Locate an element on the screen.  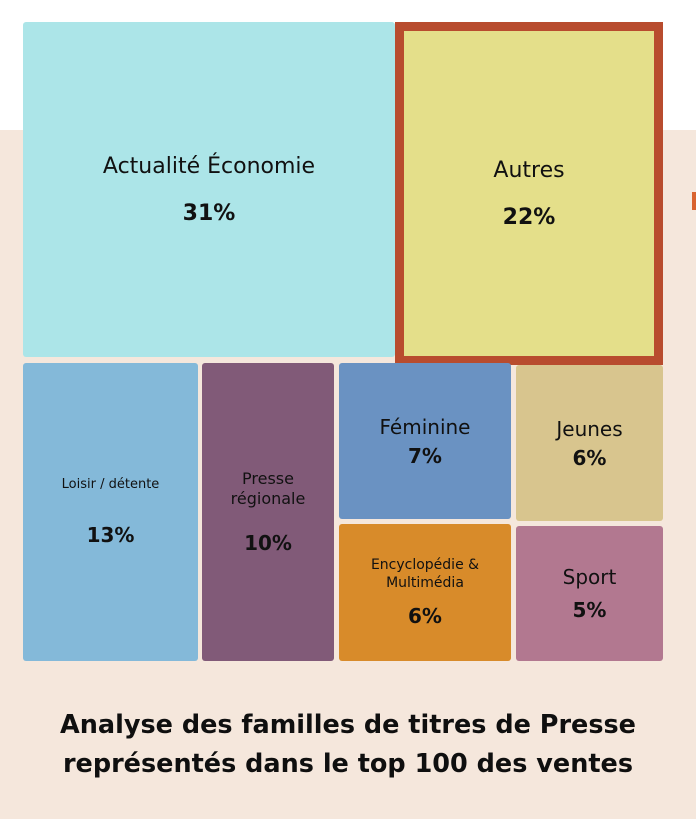
tile-label-autres: Autres is located at coordinates (529, 171).